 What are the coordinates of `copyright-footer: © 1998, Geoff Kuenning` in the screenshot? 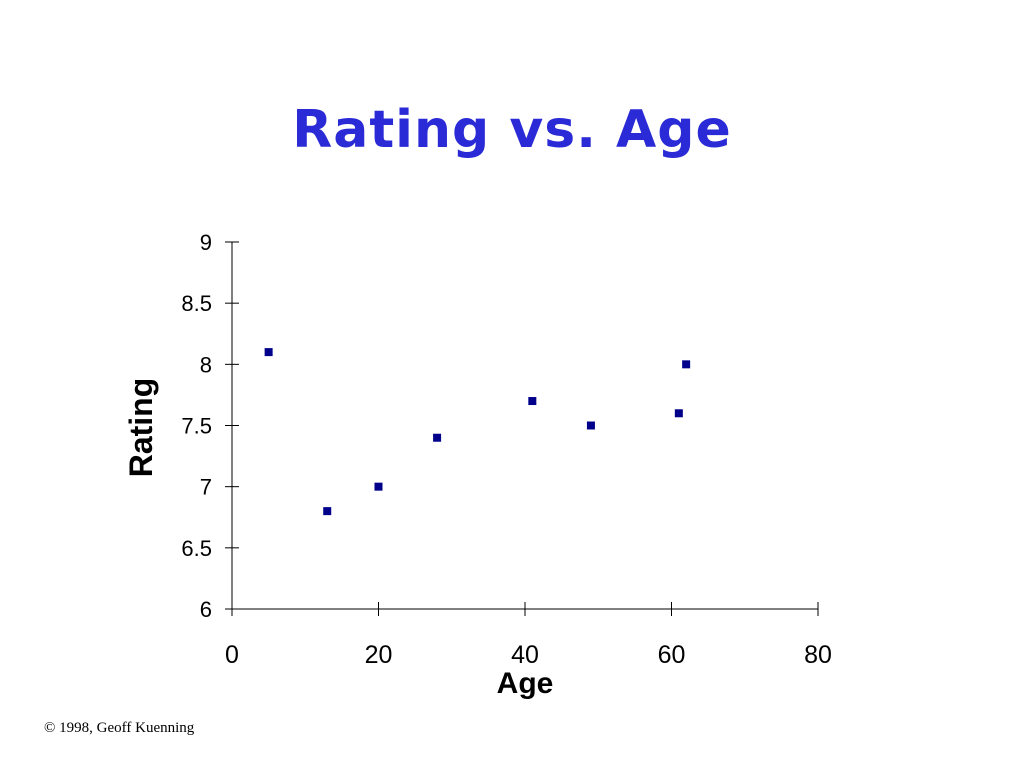 It's located at (119, 728).